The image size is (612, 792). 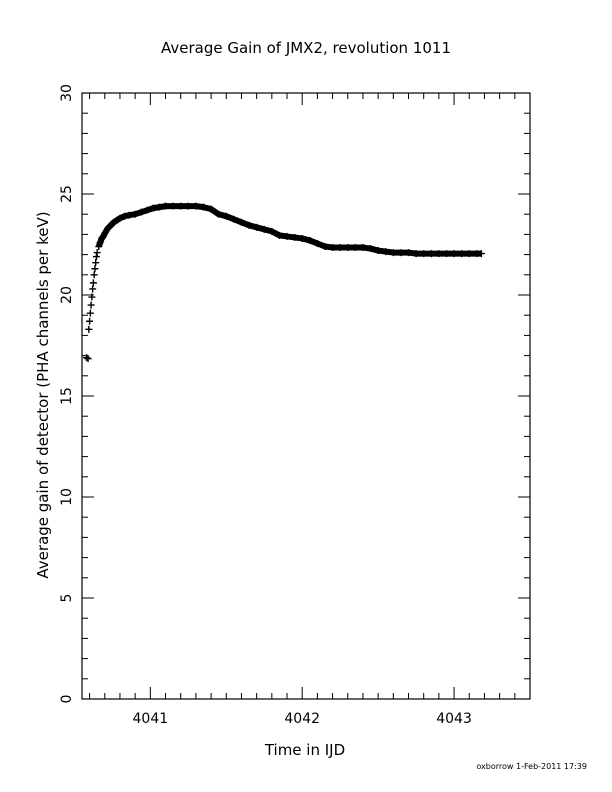 I want to click on y-tick-label: 10, so click(x=67, y=497).